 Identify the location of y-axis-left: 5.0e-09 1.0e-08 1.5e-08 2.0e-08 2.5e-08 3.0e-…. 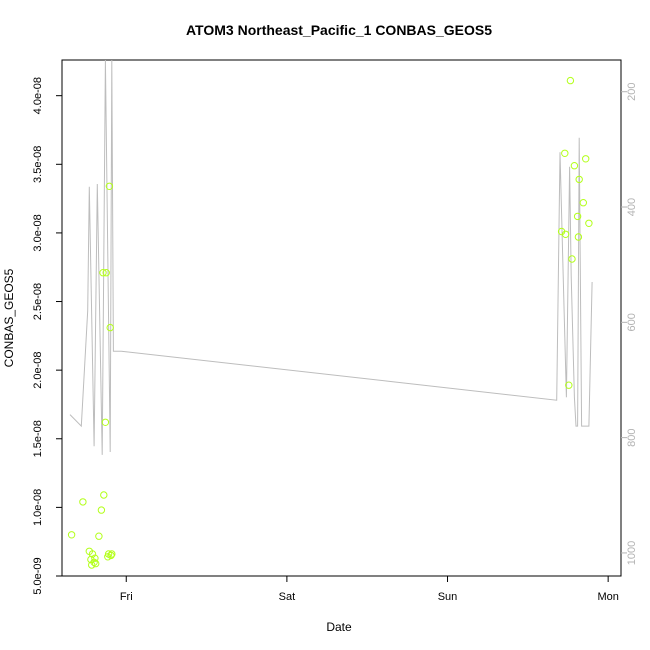
(47, 336).